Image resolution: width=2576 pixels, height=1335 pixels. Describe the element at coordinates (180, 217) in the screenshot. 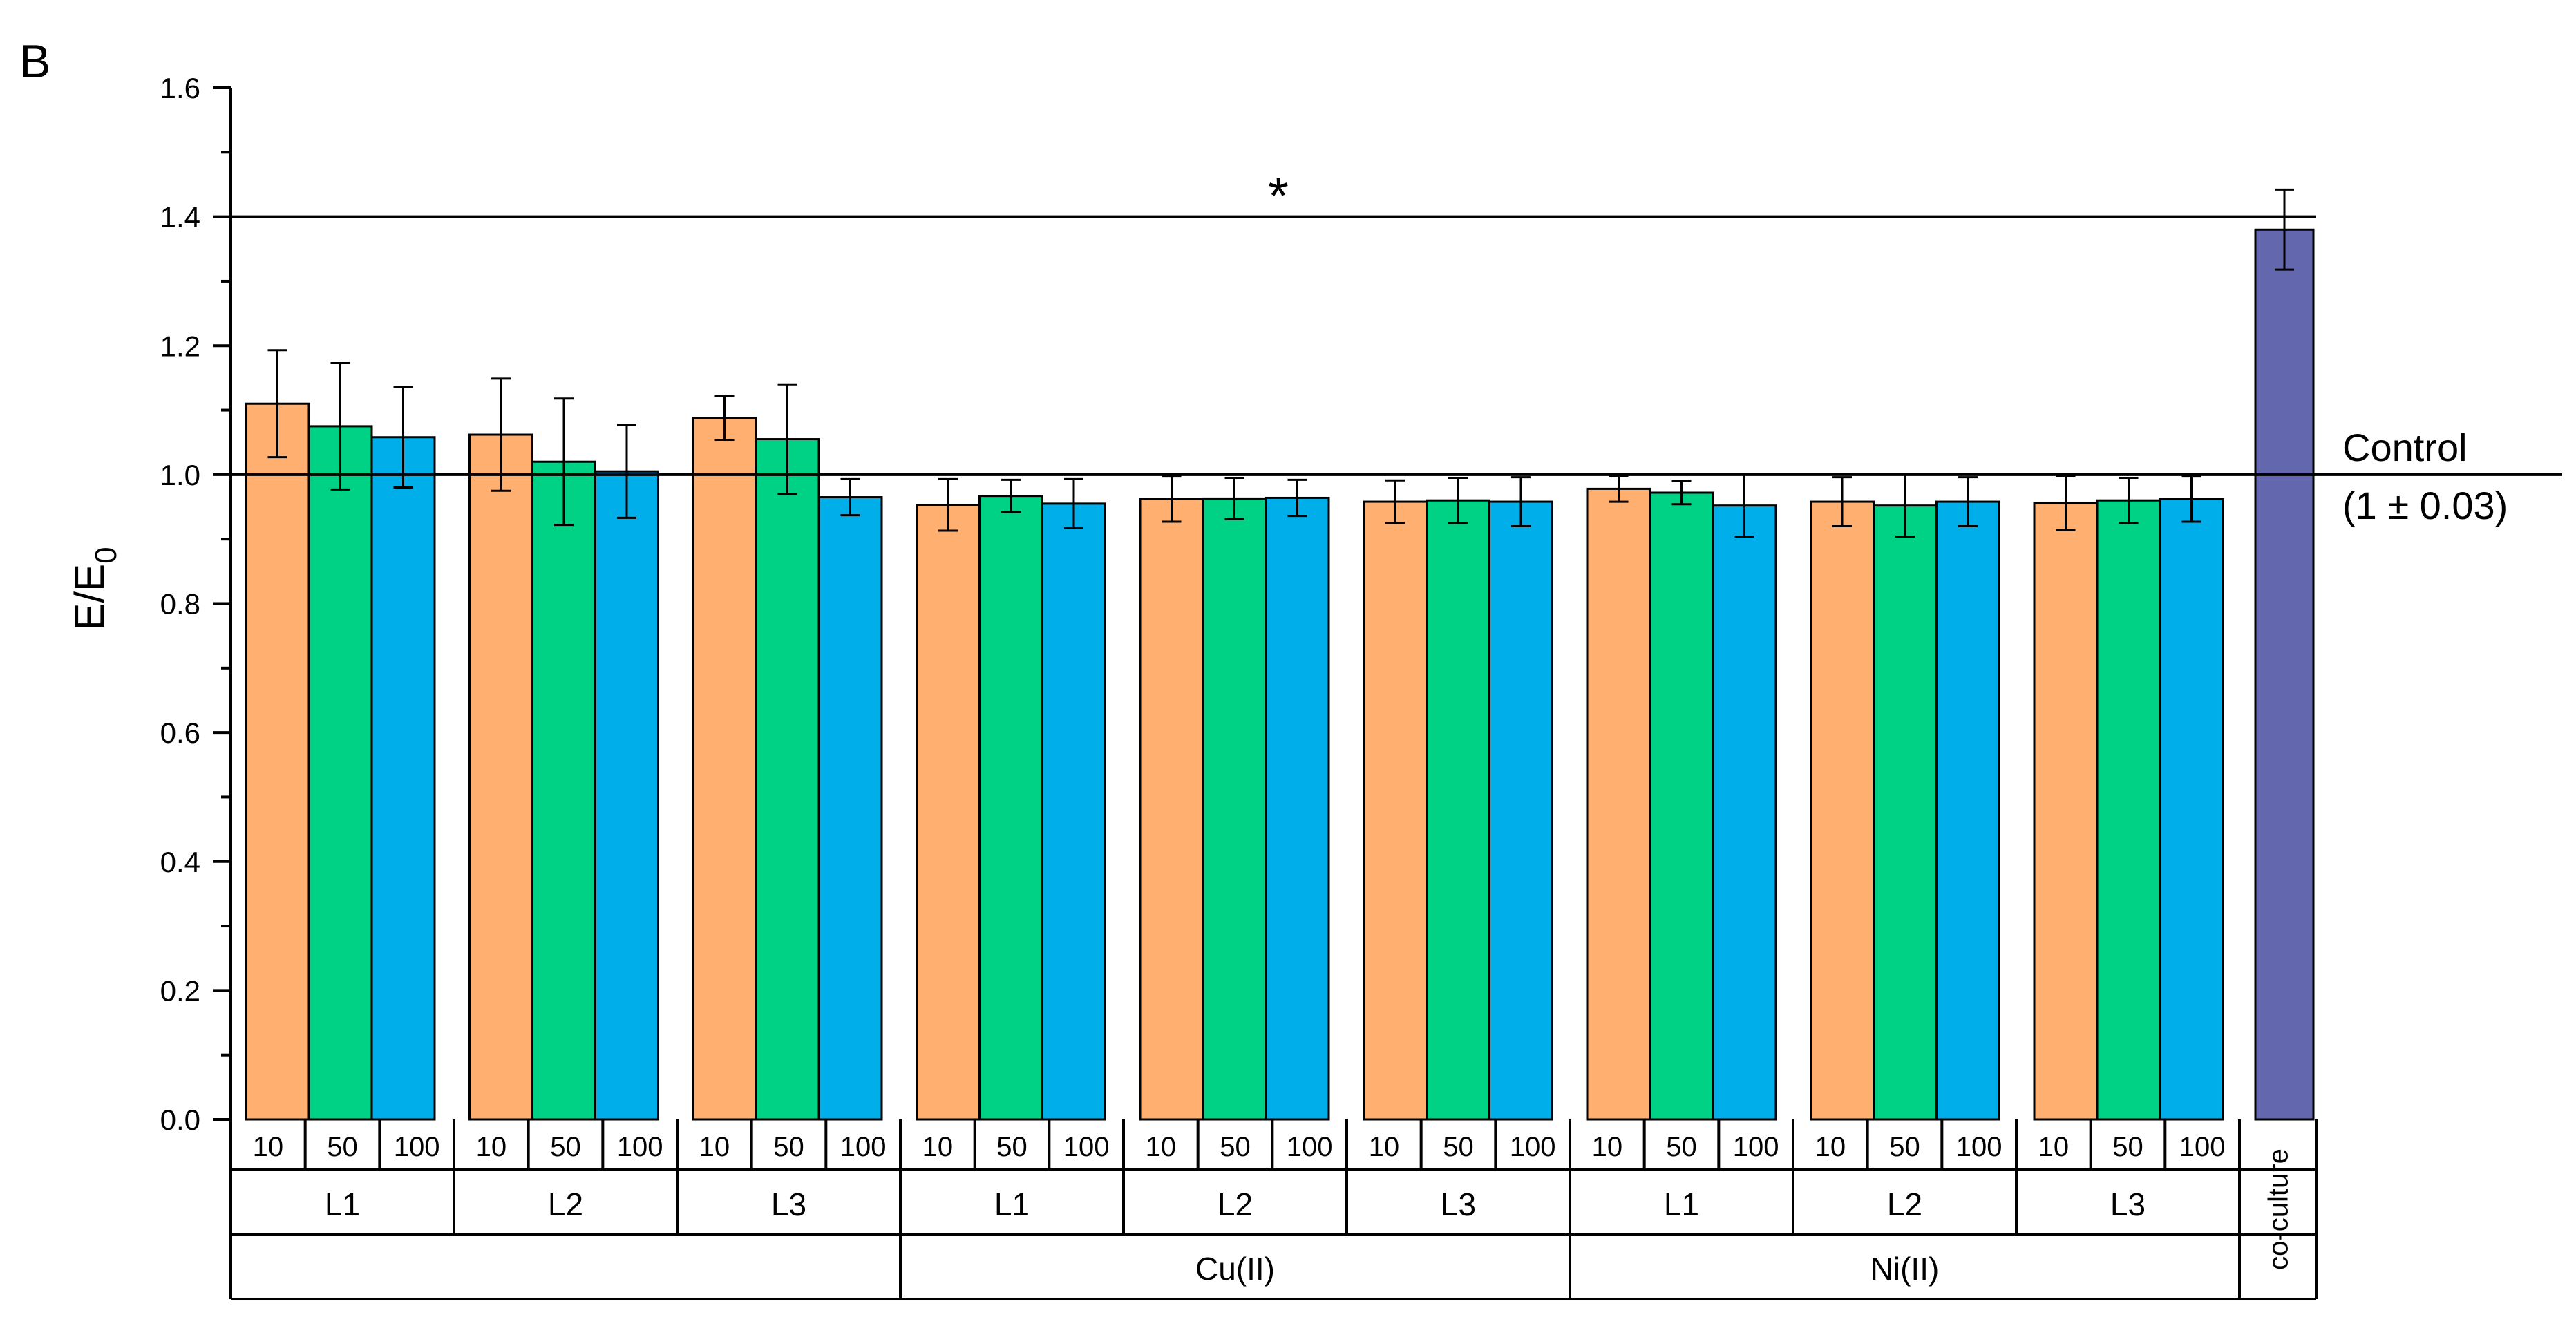

I see `y-tick-label: 1.4` at that location.